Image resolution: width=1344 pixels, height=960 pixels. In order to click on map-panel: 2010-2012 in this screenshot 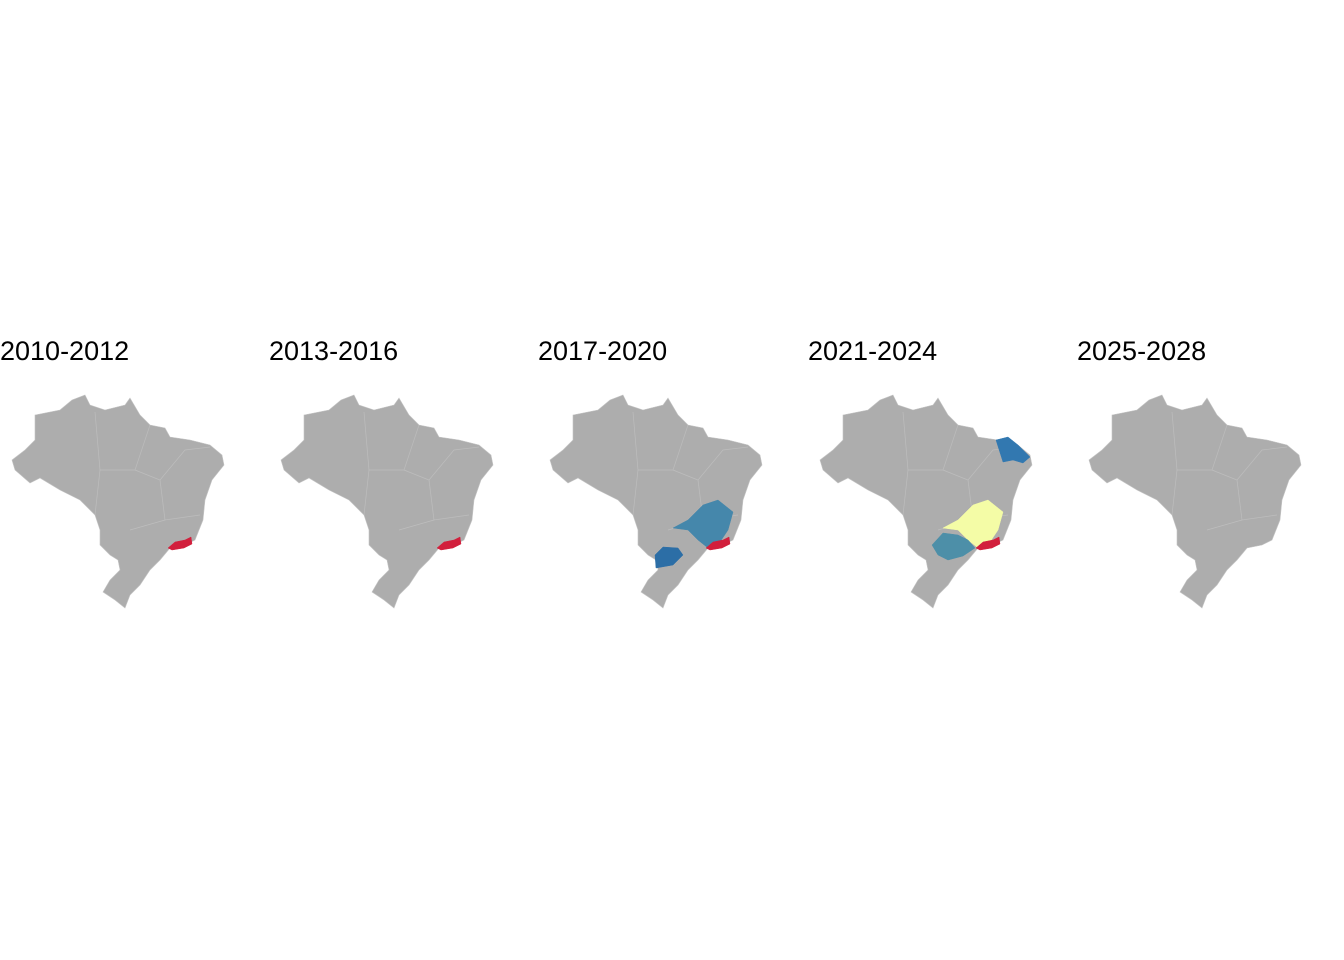, I will do `click(112, 472)`.